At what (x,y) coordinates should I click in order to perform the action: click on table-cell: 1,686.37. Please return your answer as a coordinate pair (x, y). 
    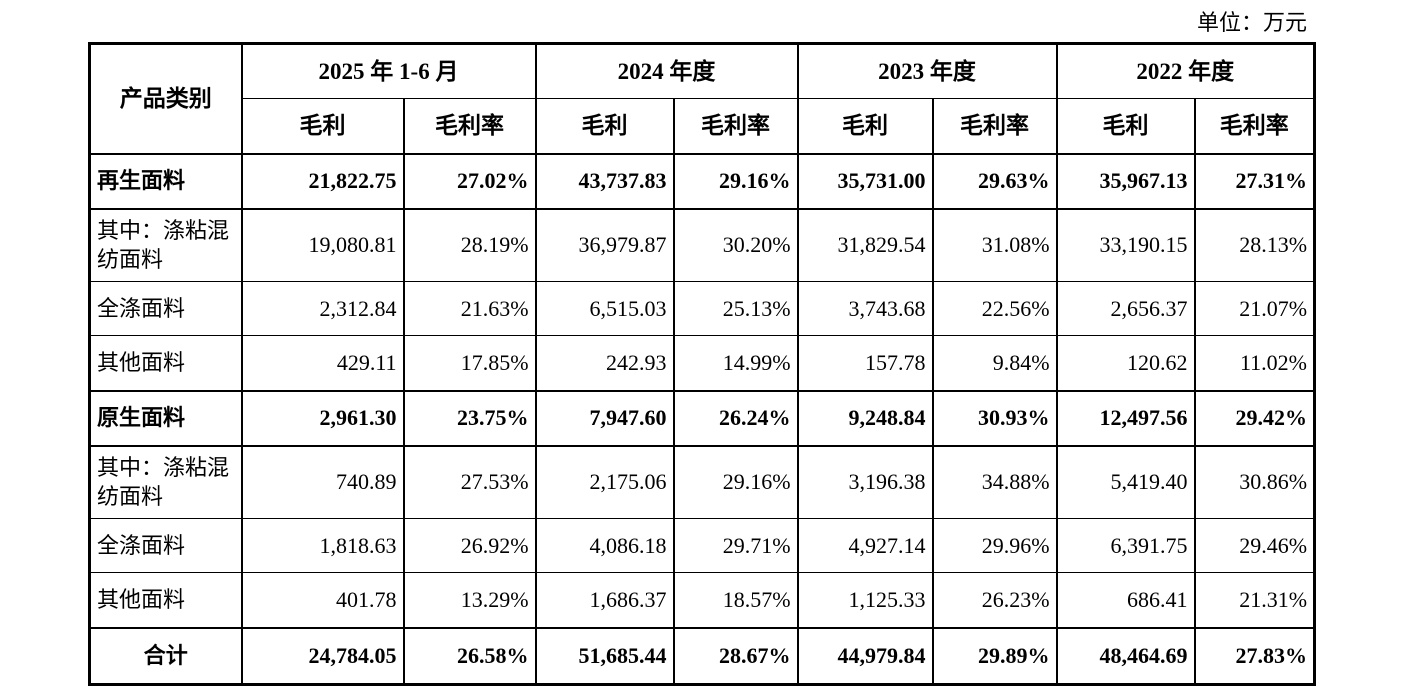
    Looking at the image, I should click on (604, 600).